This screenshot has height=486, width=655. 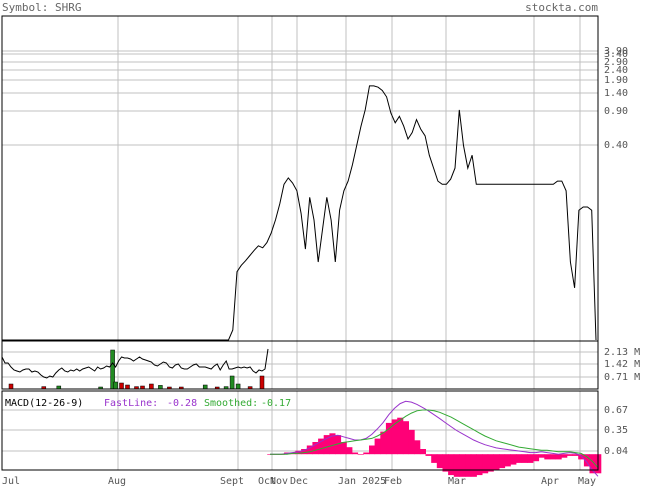 I want to click on volume-bars, so click(x=136, y=369).